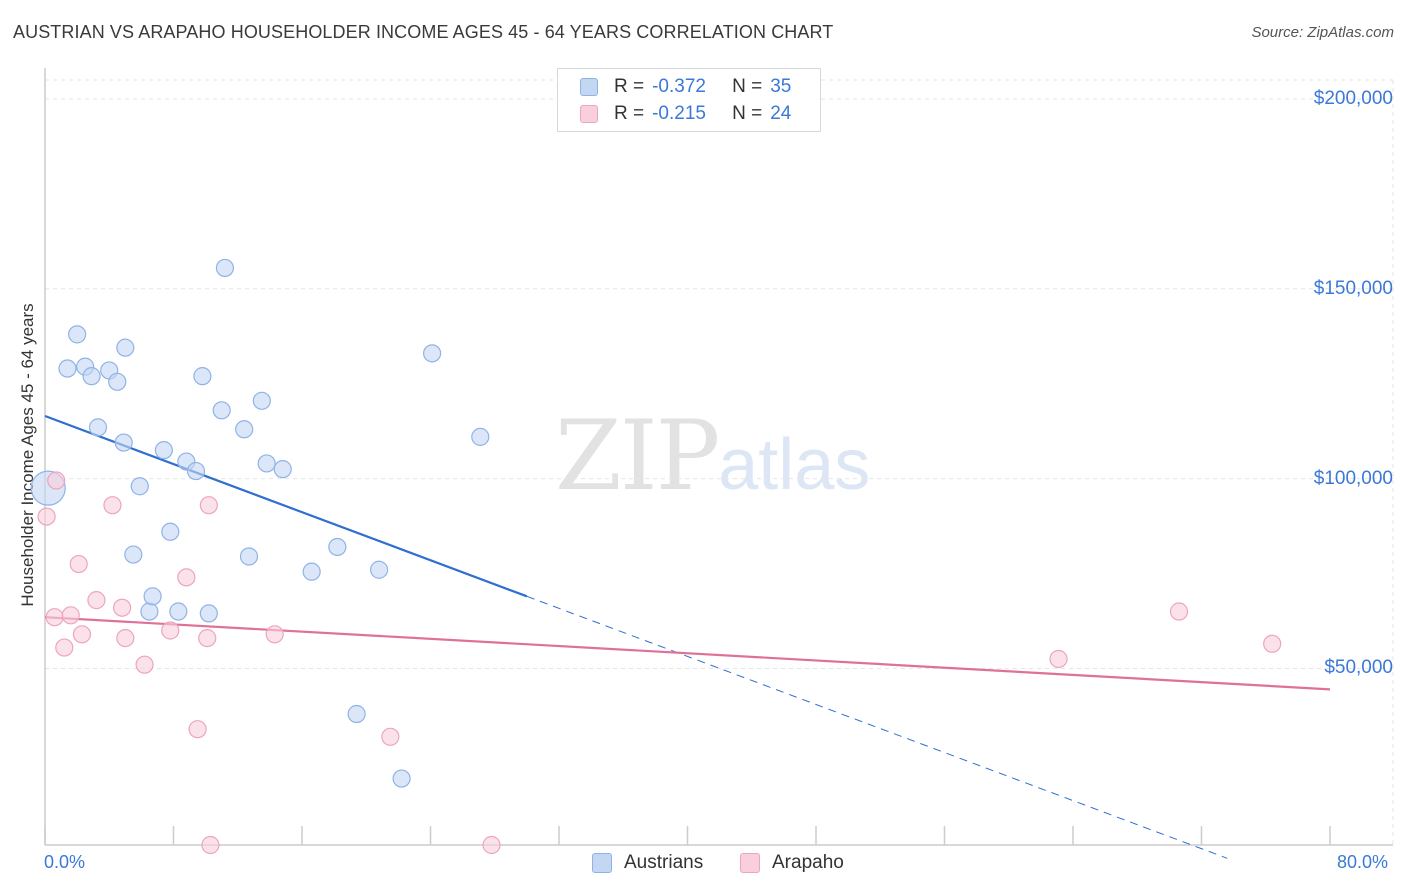 The image size is (1406, 892). I want to click on arapaho-r-value: -0.215, so click(679, 113).